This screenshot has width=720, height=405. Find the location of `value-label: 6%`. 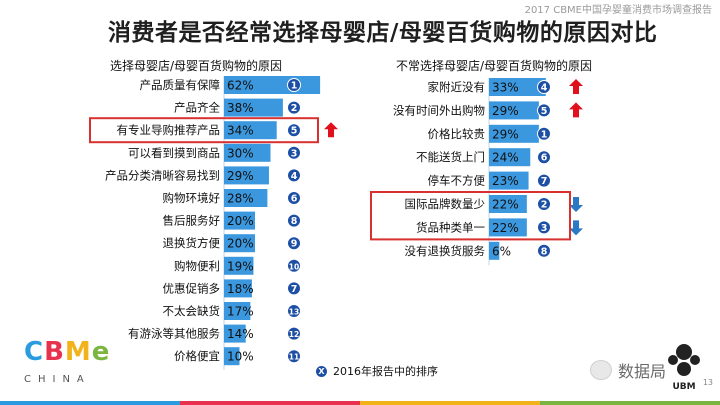

value-label: 6% is located at coordinates (501, 251).